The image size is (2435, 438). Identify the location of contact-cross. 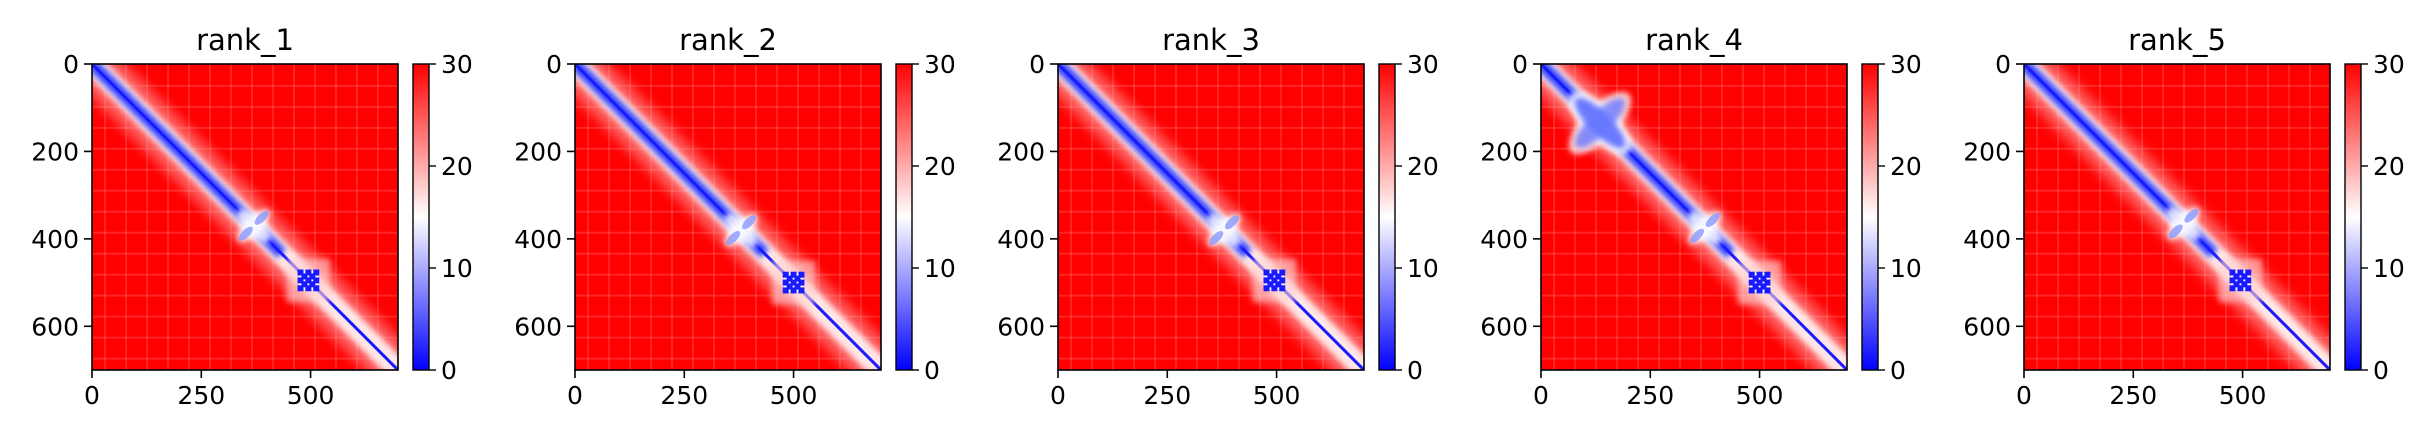
(741, 230).